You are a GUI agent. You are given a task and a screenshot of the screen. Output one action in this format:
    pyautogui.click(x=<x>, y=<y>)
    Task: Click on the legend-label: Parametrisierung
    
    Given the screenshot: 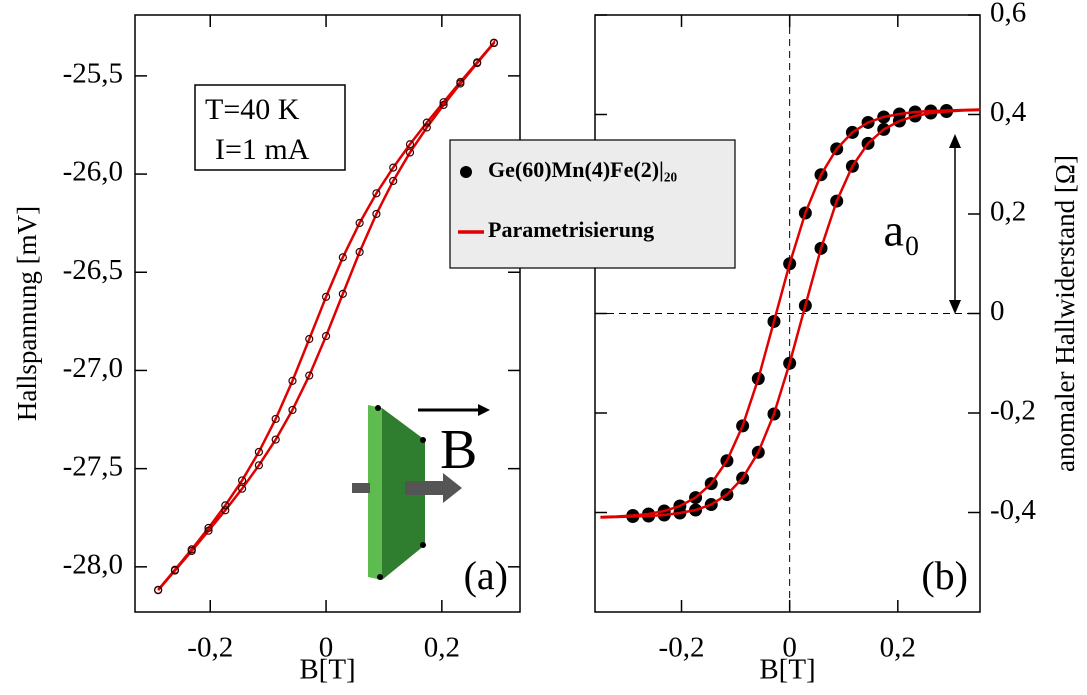 What is the action you would take?
    pyautogui.click(x=571, y=229)
    